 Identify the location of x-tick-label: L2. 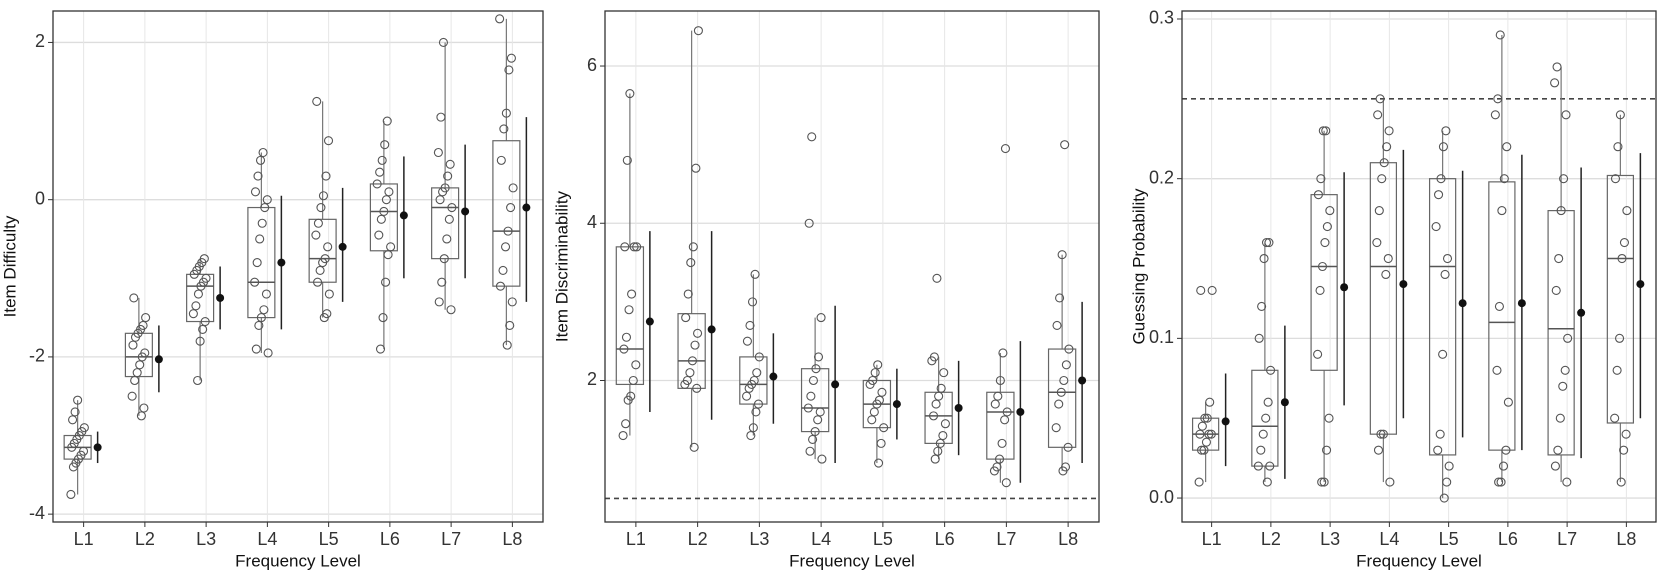
(698, 539).